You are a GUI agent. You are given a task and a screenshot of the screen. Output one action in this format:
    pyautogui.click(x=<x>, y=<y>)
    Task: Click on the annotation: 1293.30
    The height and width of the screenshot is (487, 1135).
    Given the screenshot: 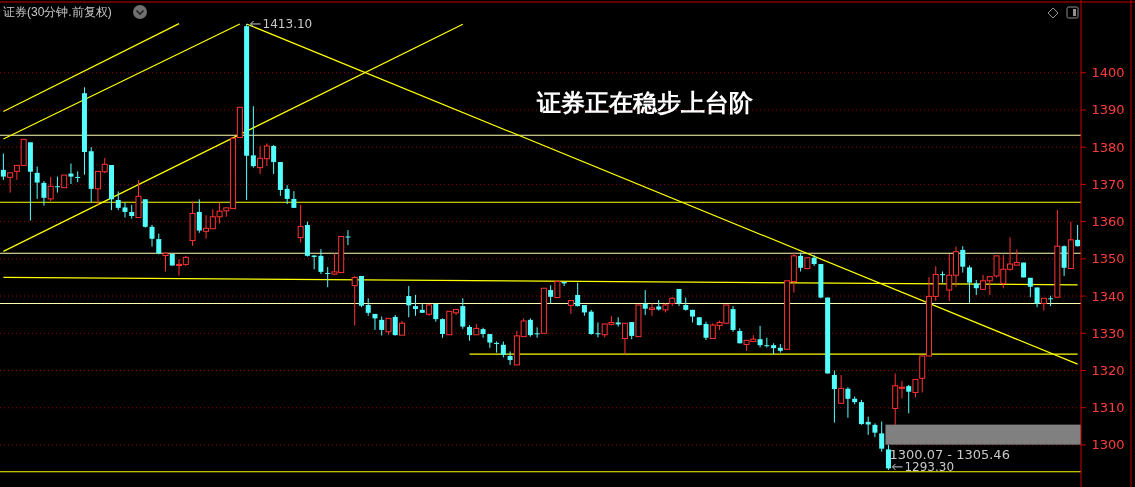 What is the action you would take?
    pyautogui.click(x=929, y=467)
    